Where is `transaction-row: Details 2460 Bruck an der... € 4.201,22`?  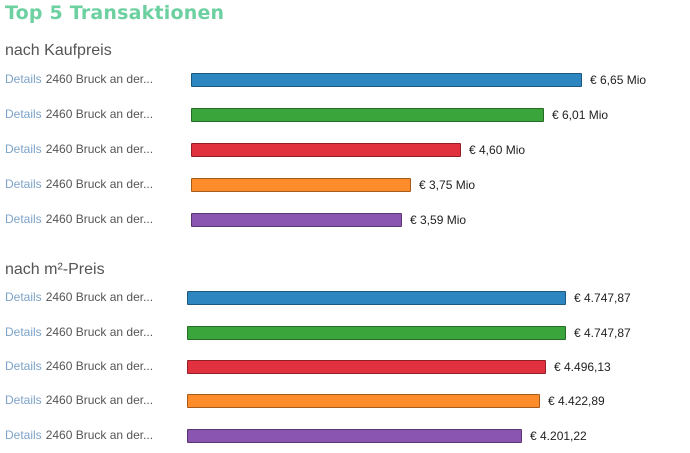 transaction-row: Details 2460 Bruck an der... € 4.201,22 is located at coordinates (345, 438).